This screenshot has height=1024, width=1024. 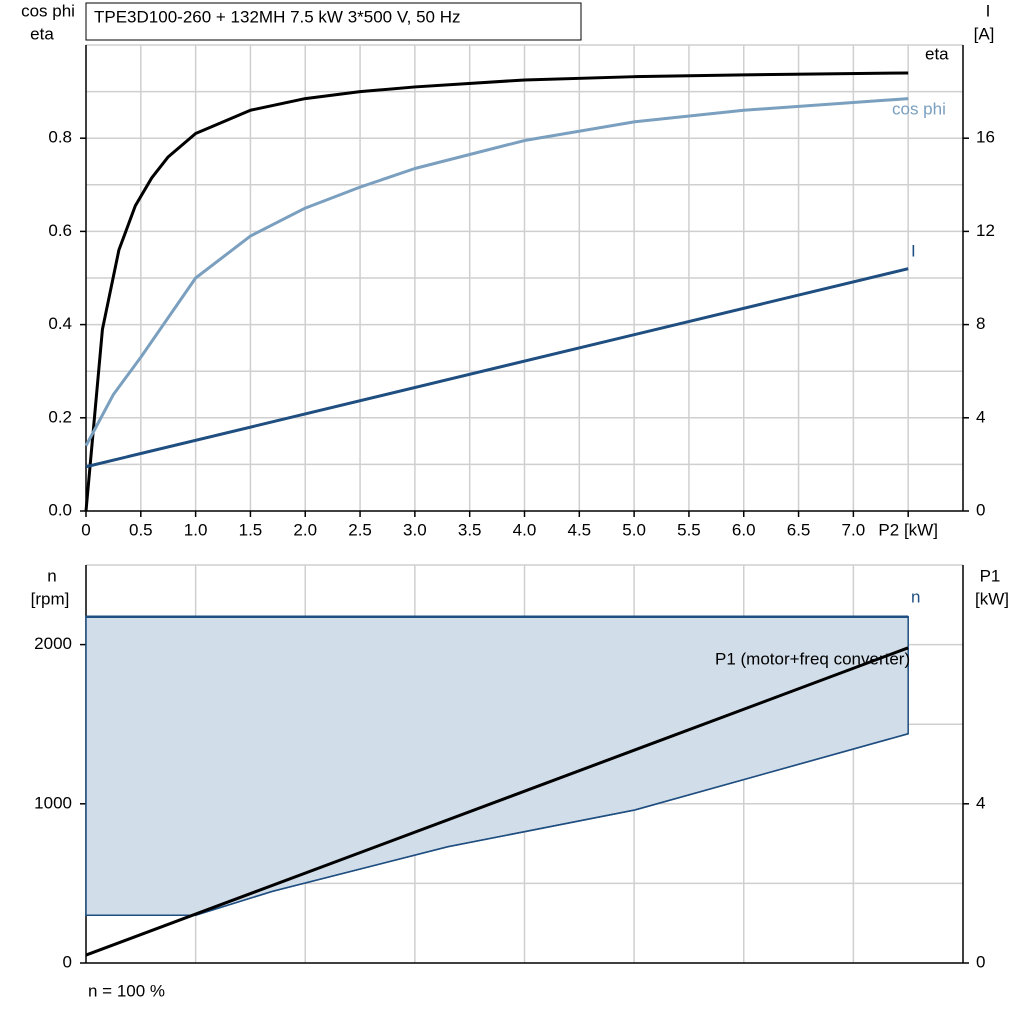 I want to click on y2-axis-label: [kW], so click(x=992, y=598).